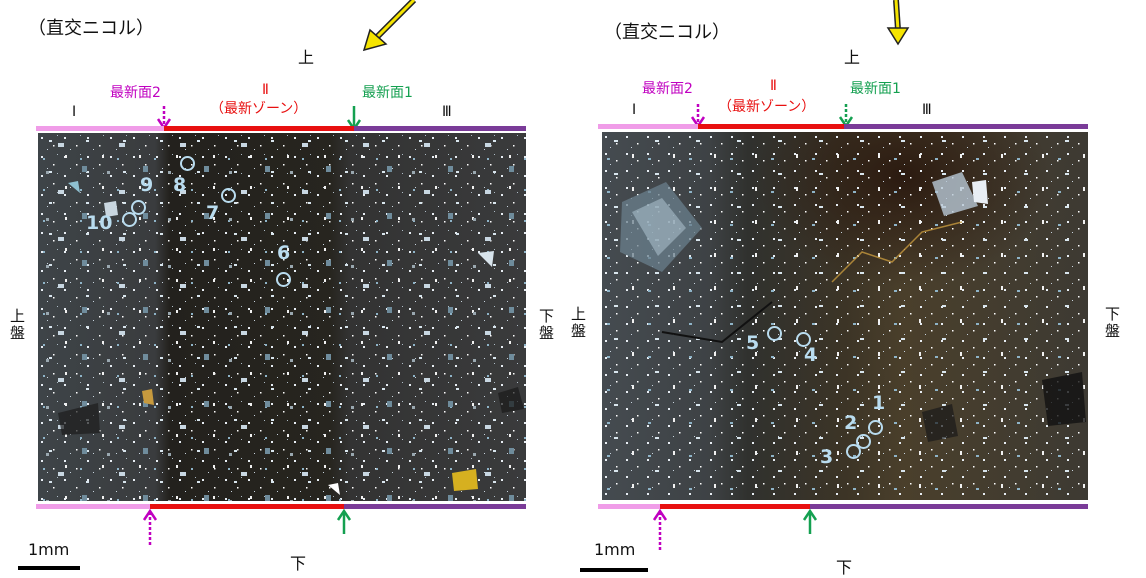 Image resolution: width=1146 pixels, height=578 pixels. I want to click on point-label-6: 6, so click(284, 253).